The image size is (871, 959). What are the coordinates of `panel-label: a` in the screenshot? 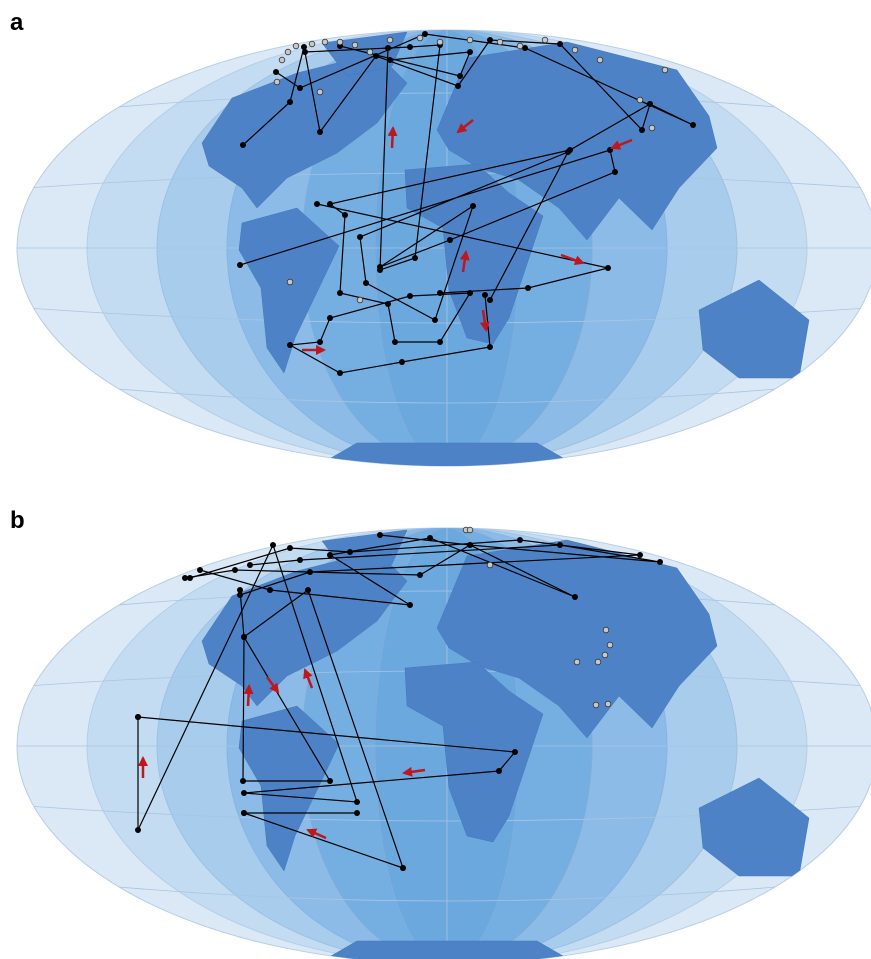 It's located at (17, 22).